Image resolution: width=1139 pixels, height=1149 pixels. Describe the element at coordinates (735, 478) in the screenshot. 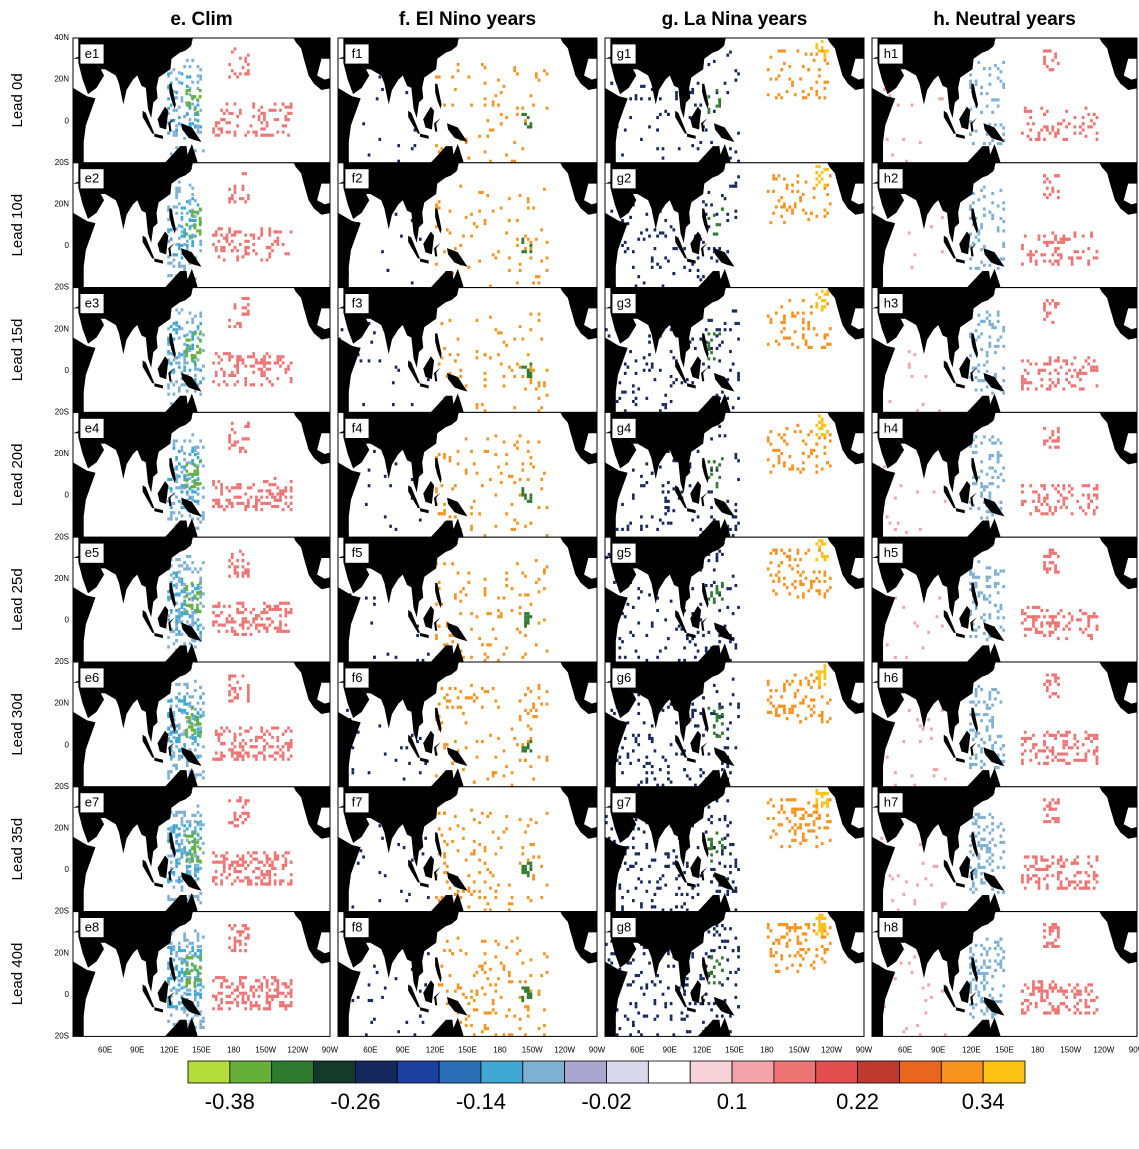

I see `map-panel` at that location.